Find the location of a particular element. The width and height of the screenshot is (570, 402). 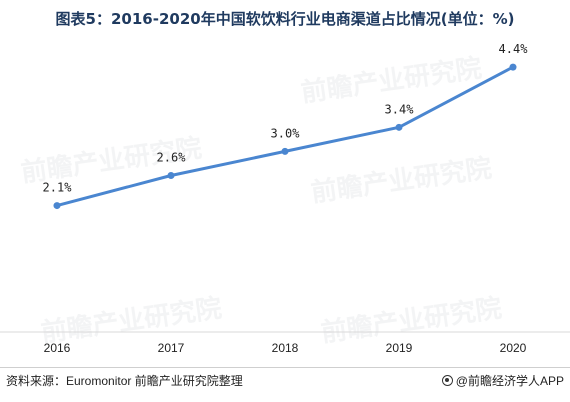

x-tick-label: 2020 is located at coordinates (513, 348).